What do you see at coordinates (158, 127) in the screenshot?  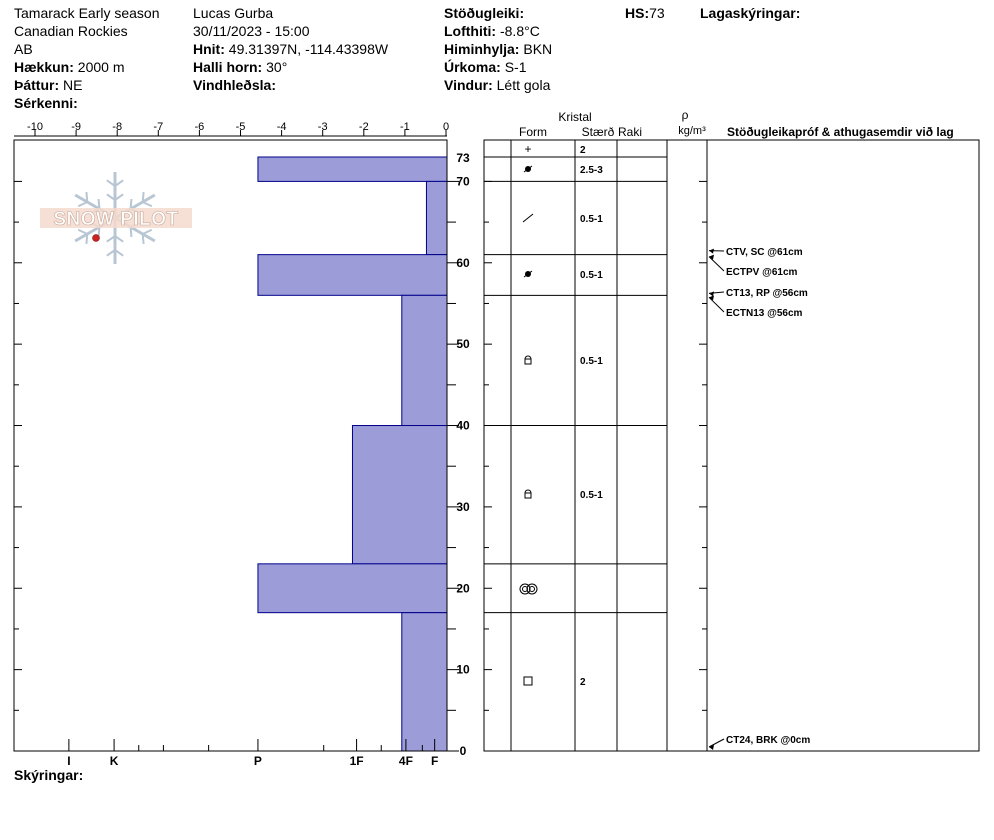 I see `x-tick-label: -7` at bounding box center [158, 127].